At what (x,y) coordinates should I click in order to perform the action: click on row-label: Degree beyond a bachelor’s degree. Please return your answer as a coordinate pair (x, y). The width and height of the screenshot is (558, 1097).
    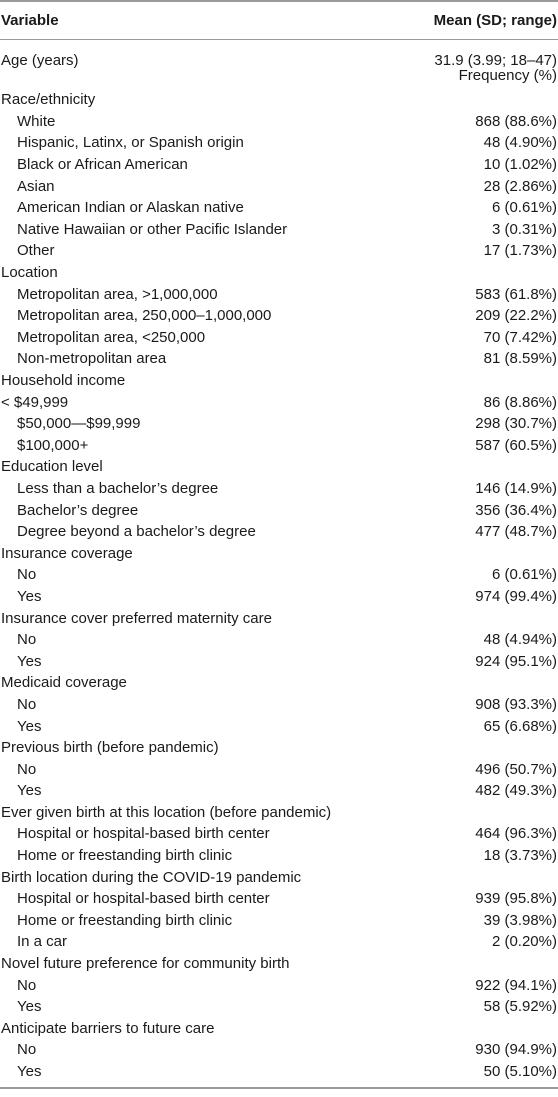
    Looking at the image, I should click on (136, 532).